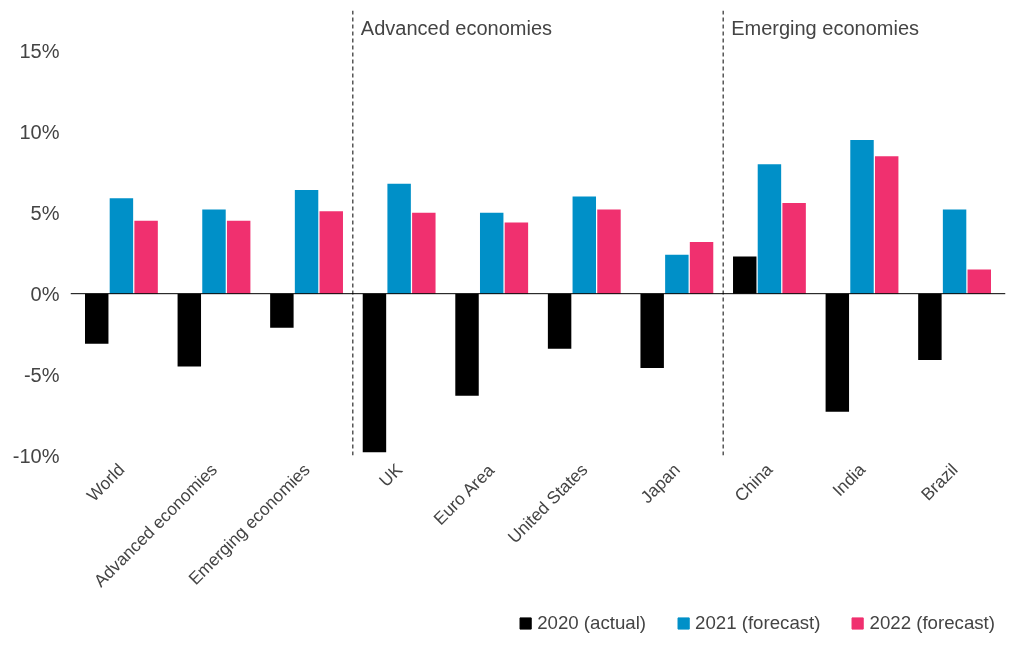  I want to click on legend-label: 2021 (forecast), so click(758, 622).